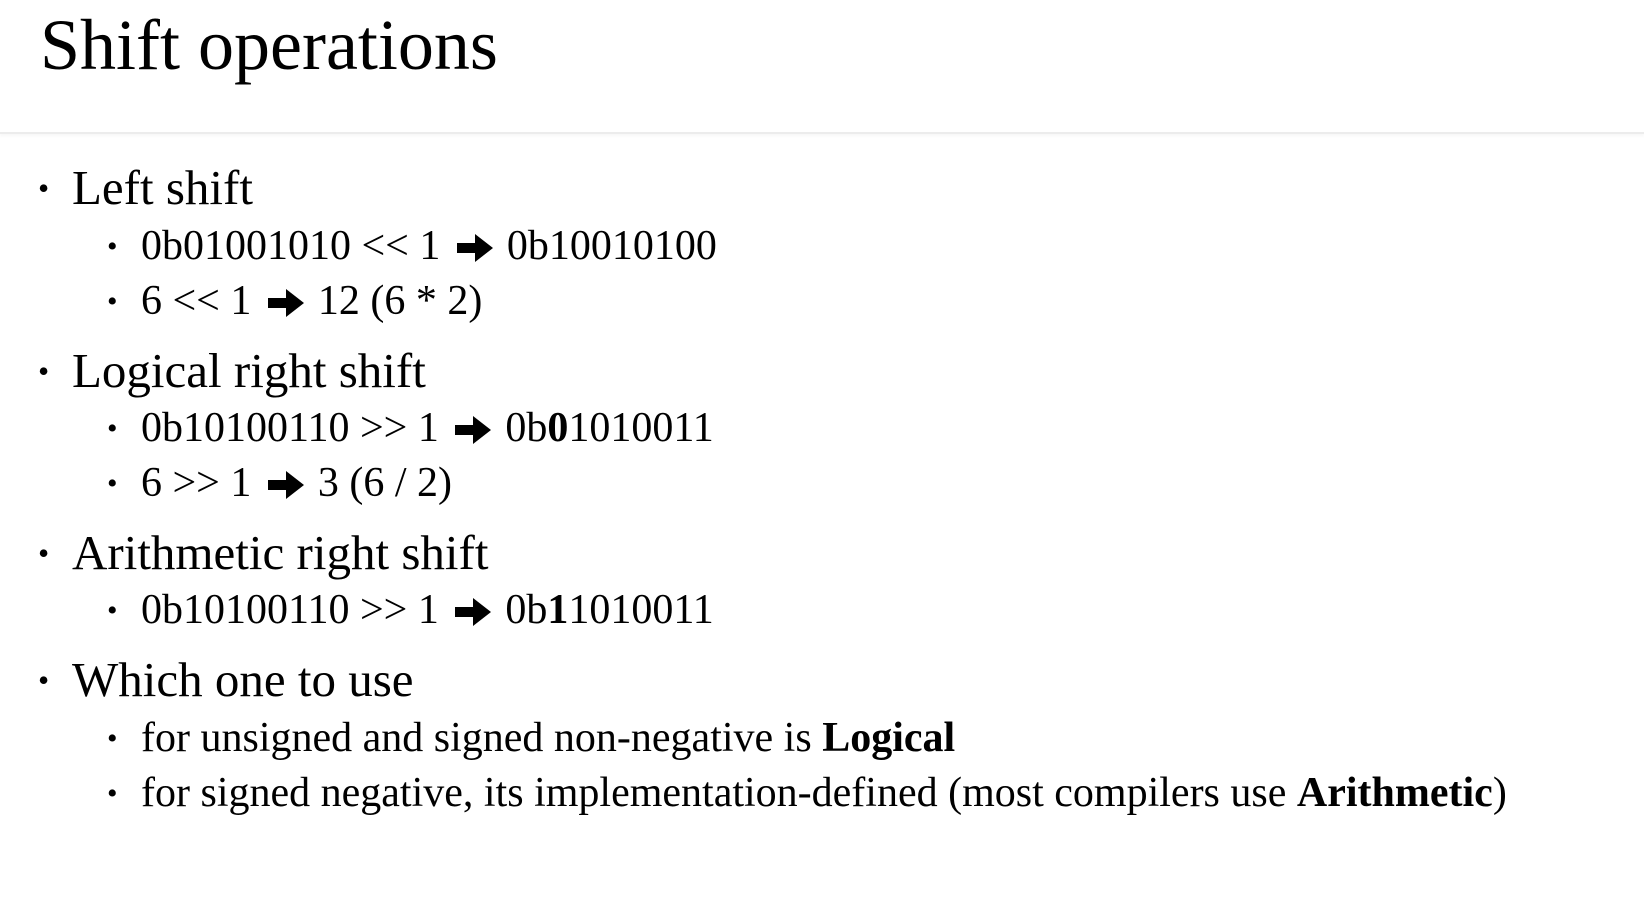  Describe the element at coordinates (280, 552) in the screenshot. I see `bullet-arithmetic-right-shift: Arithmetic right shift` at that location.